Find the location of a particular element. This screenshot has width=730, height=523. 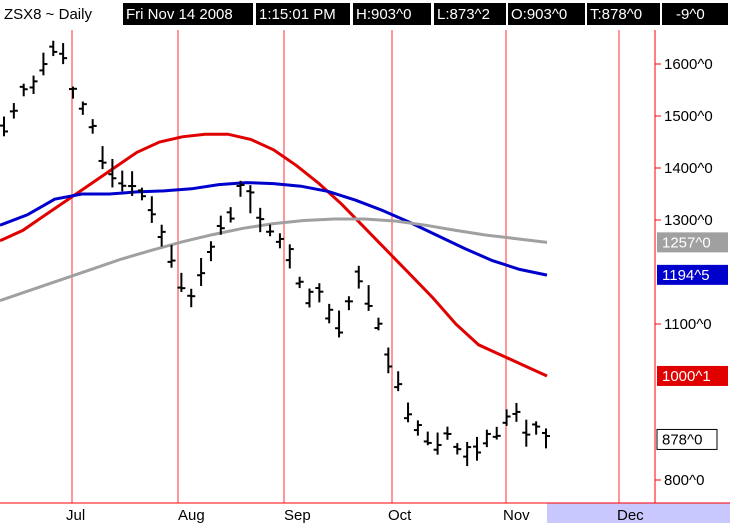

high-value: H:903^0 is located at coordinates (383, 14).